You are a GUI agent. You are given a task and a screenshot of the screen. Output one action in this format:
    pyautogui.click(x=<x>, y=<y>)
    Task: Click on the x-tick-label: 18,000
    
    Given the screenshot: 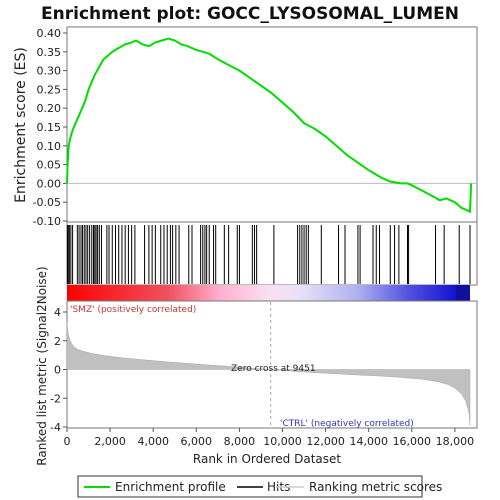 What is the action you would take?
    pyautogui.click(x=455, y=441)
    